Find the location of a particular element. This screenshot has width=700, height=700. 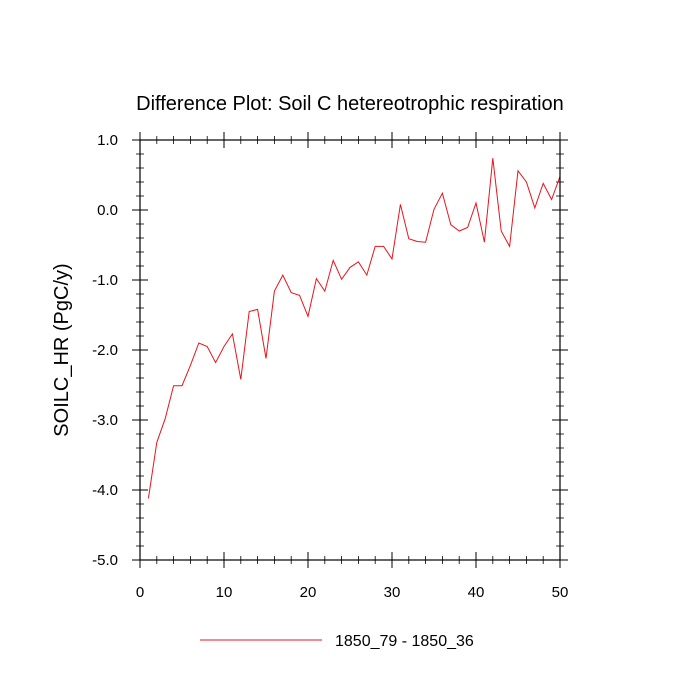

legend: 1850_79 - 1850_36 is located at coordinates (337, 641).